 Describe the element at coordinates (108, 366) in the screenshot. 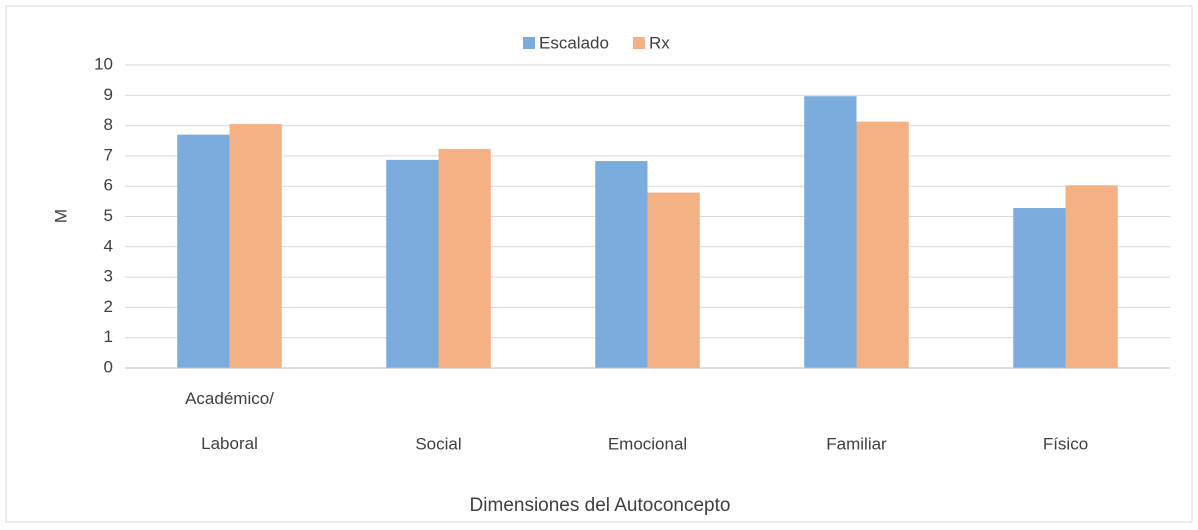

I see `y-tick-label: 0` at that location.